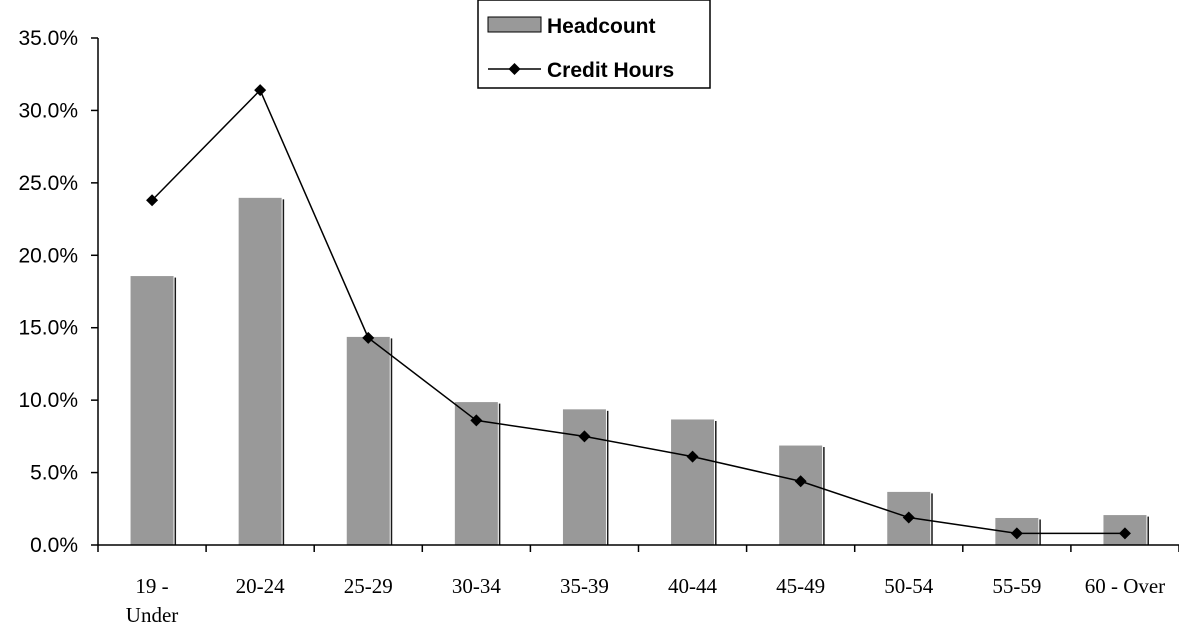 The width and height of the screenshot is (1179, 629). Describe the element at coordinates (48, 183) in the screenshot. I see `y-tick-label: 25.0%` at that location.